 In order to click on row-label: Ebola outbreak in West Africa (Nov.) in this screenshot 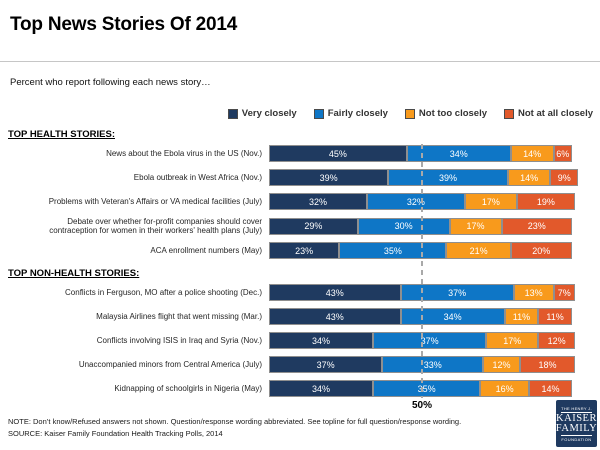, I will do `click(197, 177)`.